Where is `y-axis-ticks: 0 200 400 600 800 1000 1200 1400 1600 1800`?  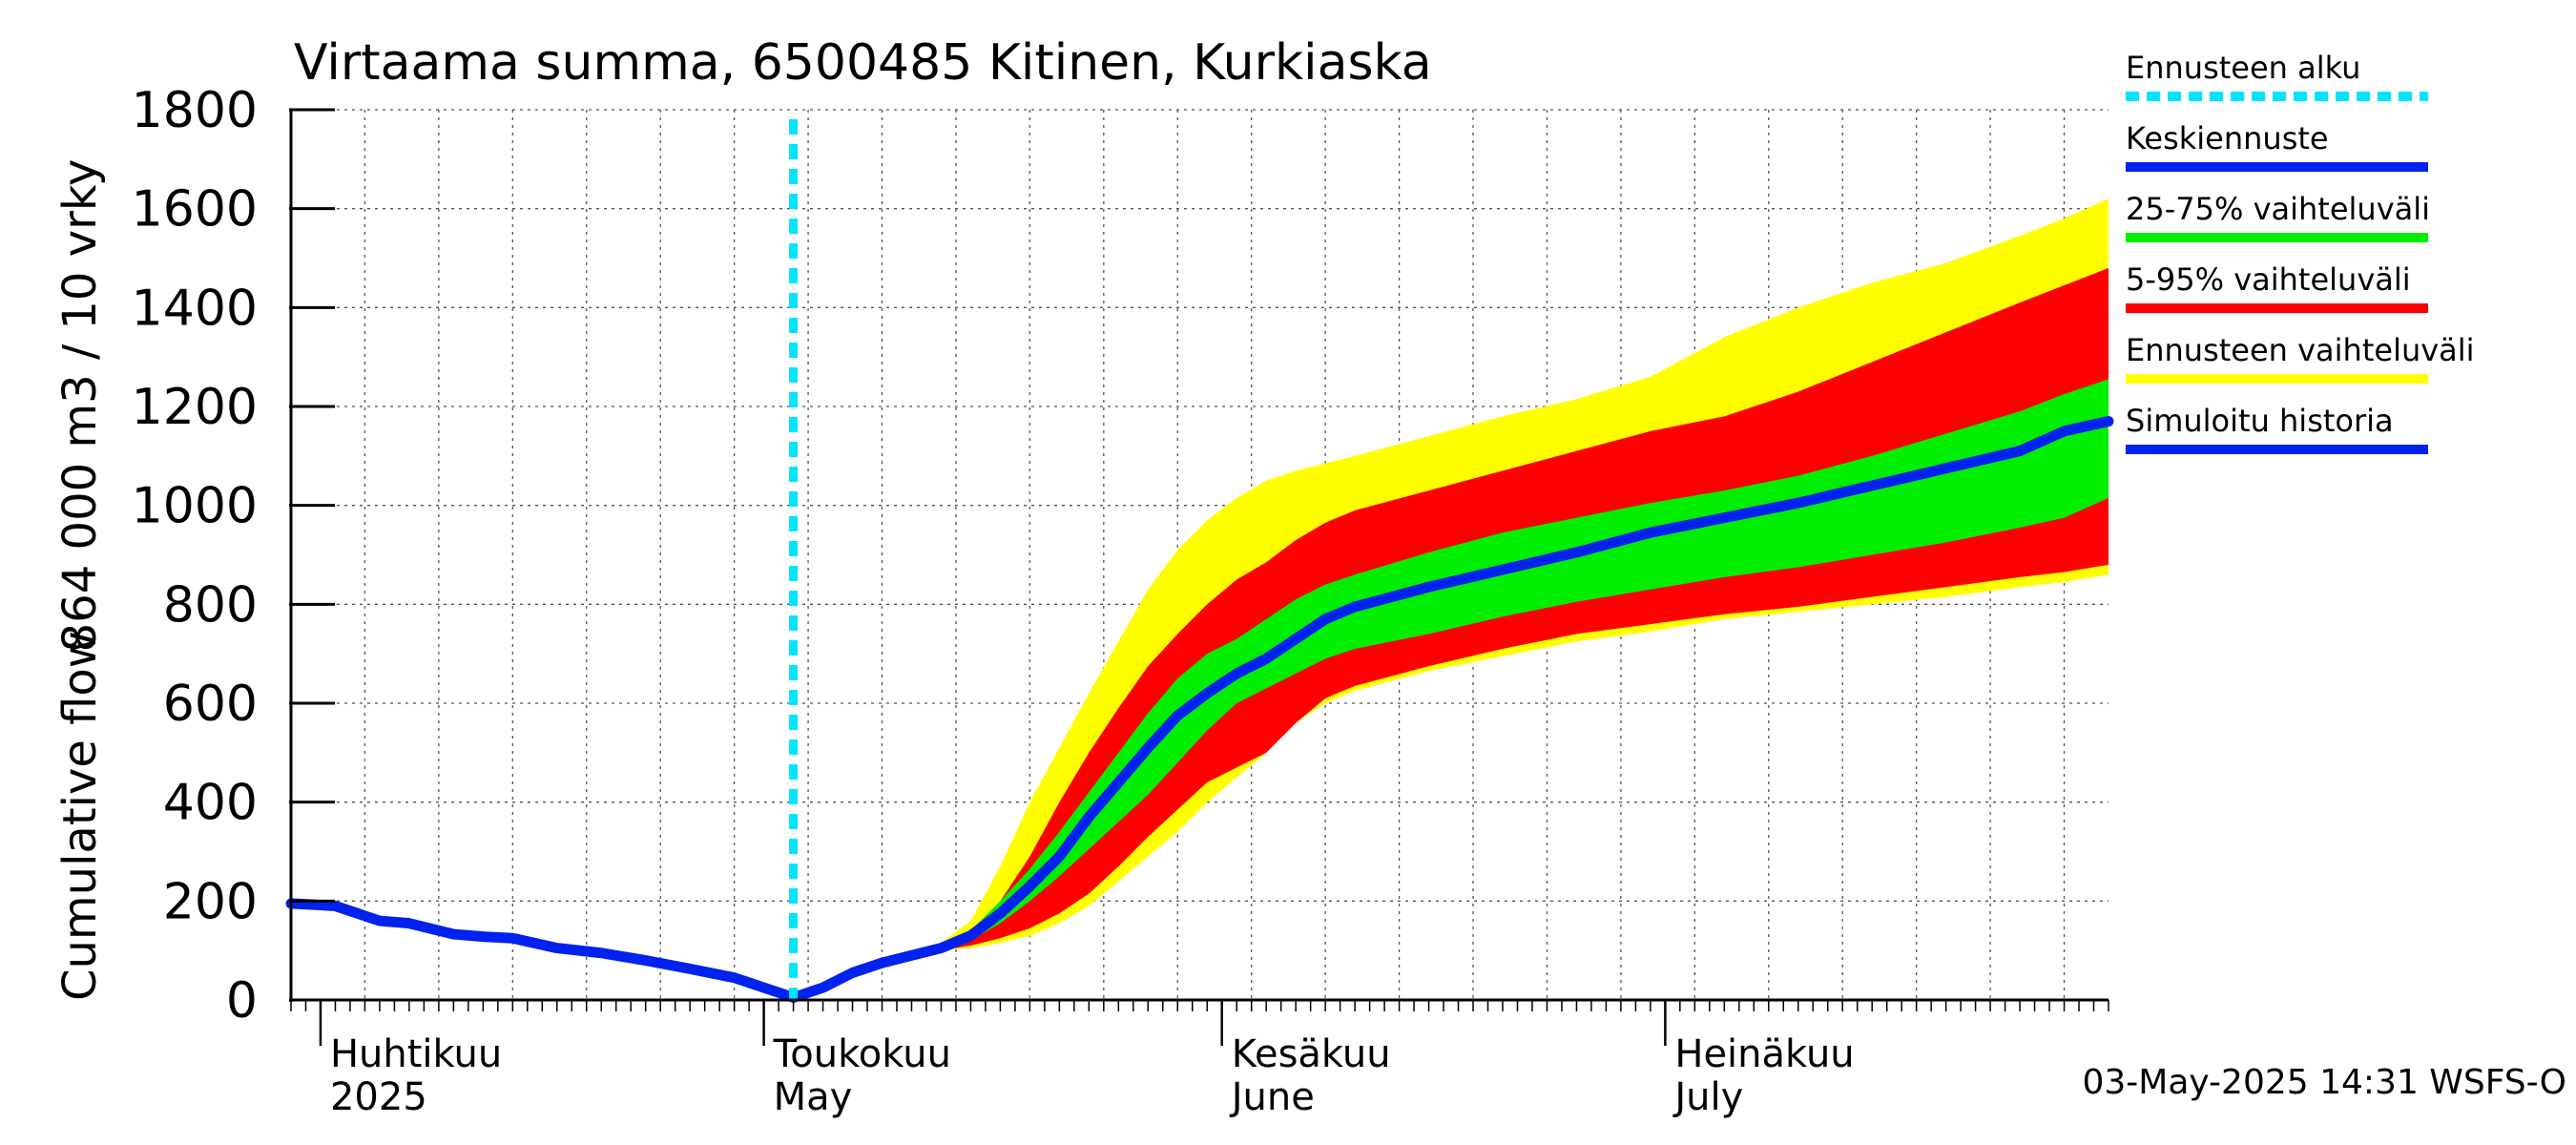 y-axis-ticks: 0 200 400 600 800 1000 1200 1400 1600 1800 is located at coordinates (233, 556).